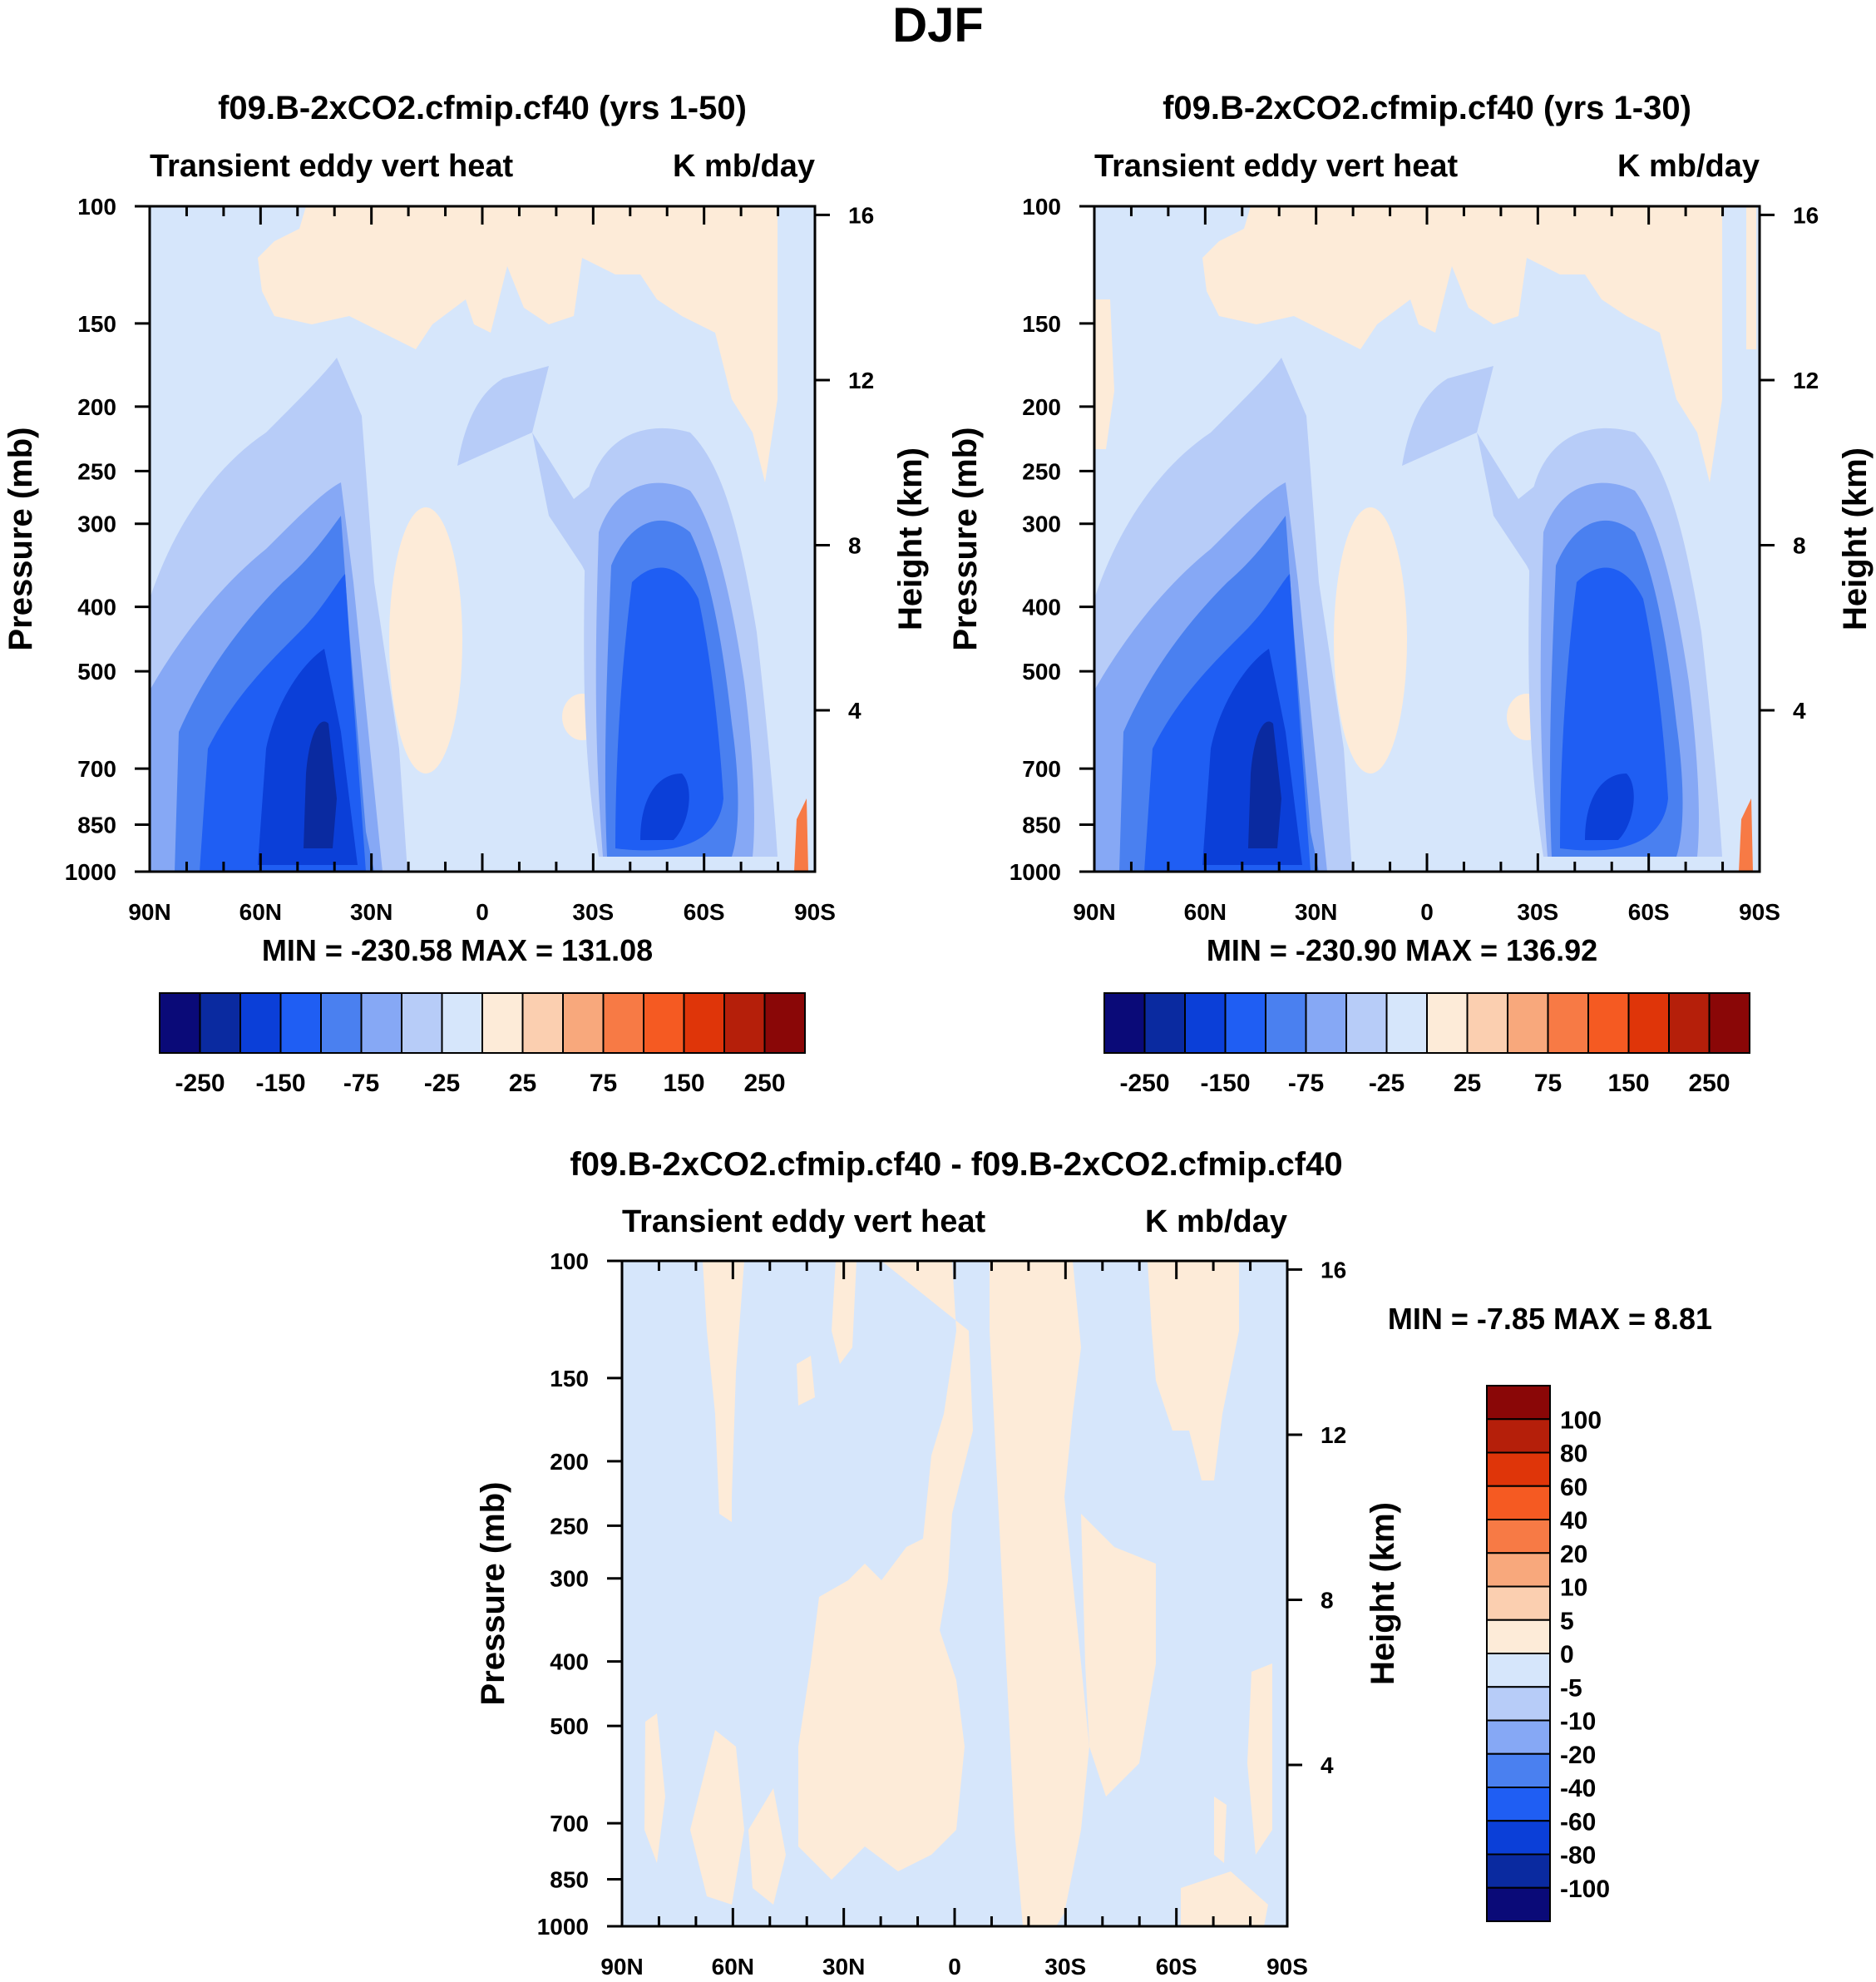 This screenshot has height=1982, width=1876. I want to click on min-max-stats: MIN = -230.90 MAX = 136.92, so click(1402, 950).